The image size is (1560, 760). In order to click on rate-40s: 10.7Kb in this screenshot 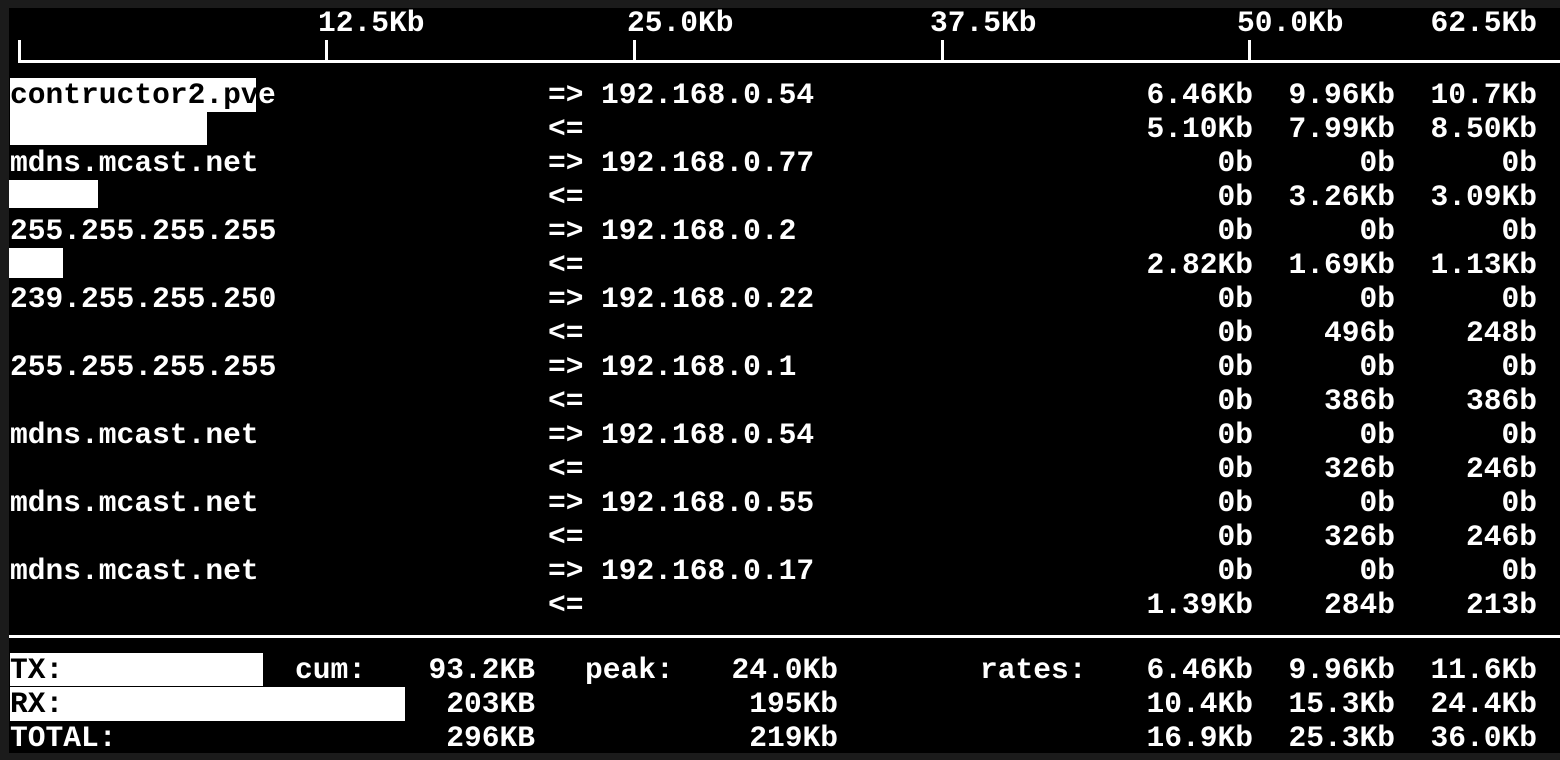, I will do `click(1483, 95)`.